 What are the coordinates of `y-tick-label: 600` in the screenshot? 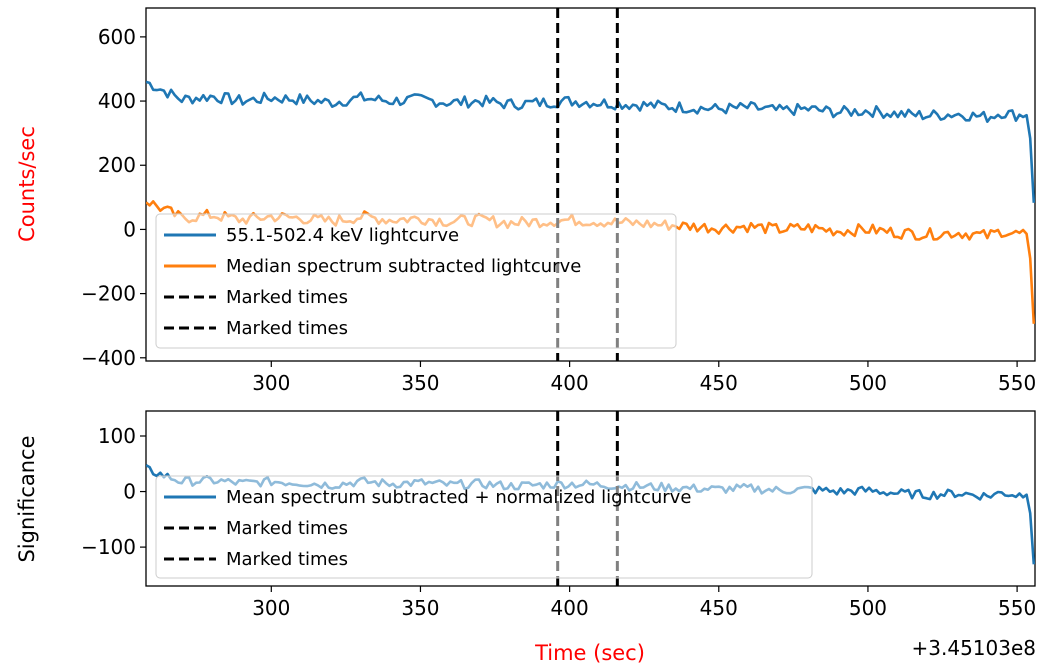 It's located at (117, 37).